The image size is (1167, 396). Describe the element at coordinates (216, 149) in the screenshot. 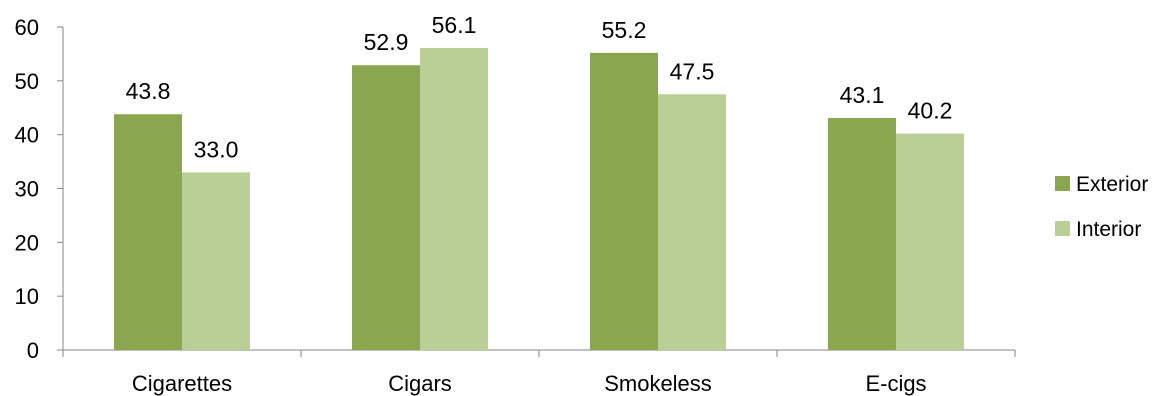

I see `data-label: 33.0` at that location.